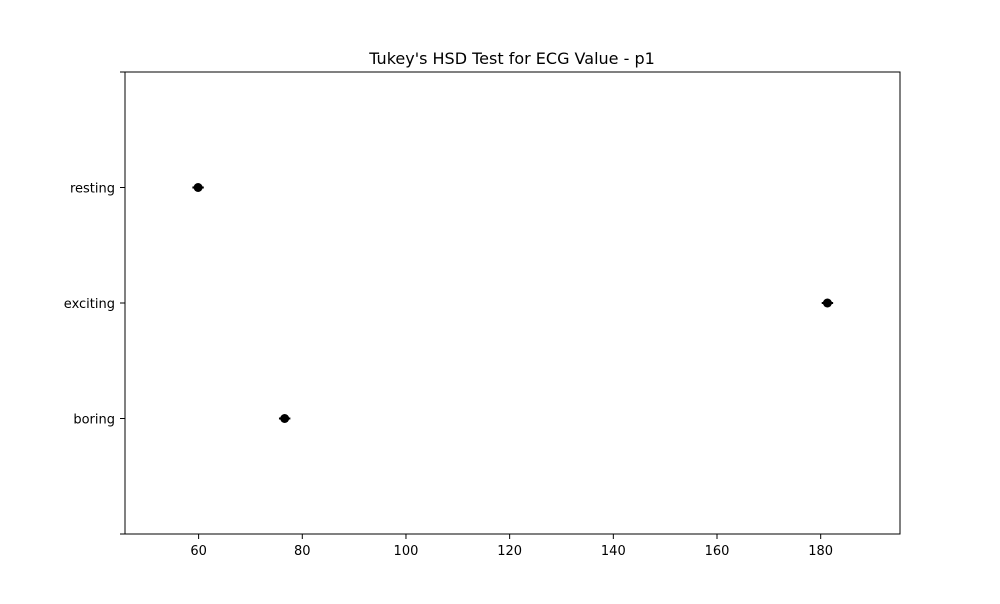  Describe the element at coordinates (198, 551) in the screenshot. I see `x-tick-label: 60` at that location.